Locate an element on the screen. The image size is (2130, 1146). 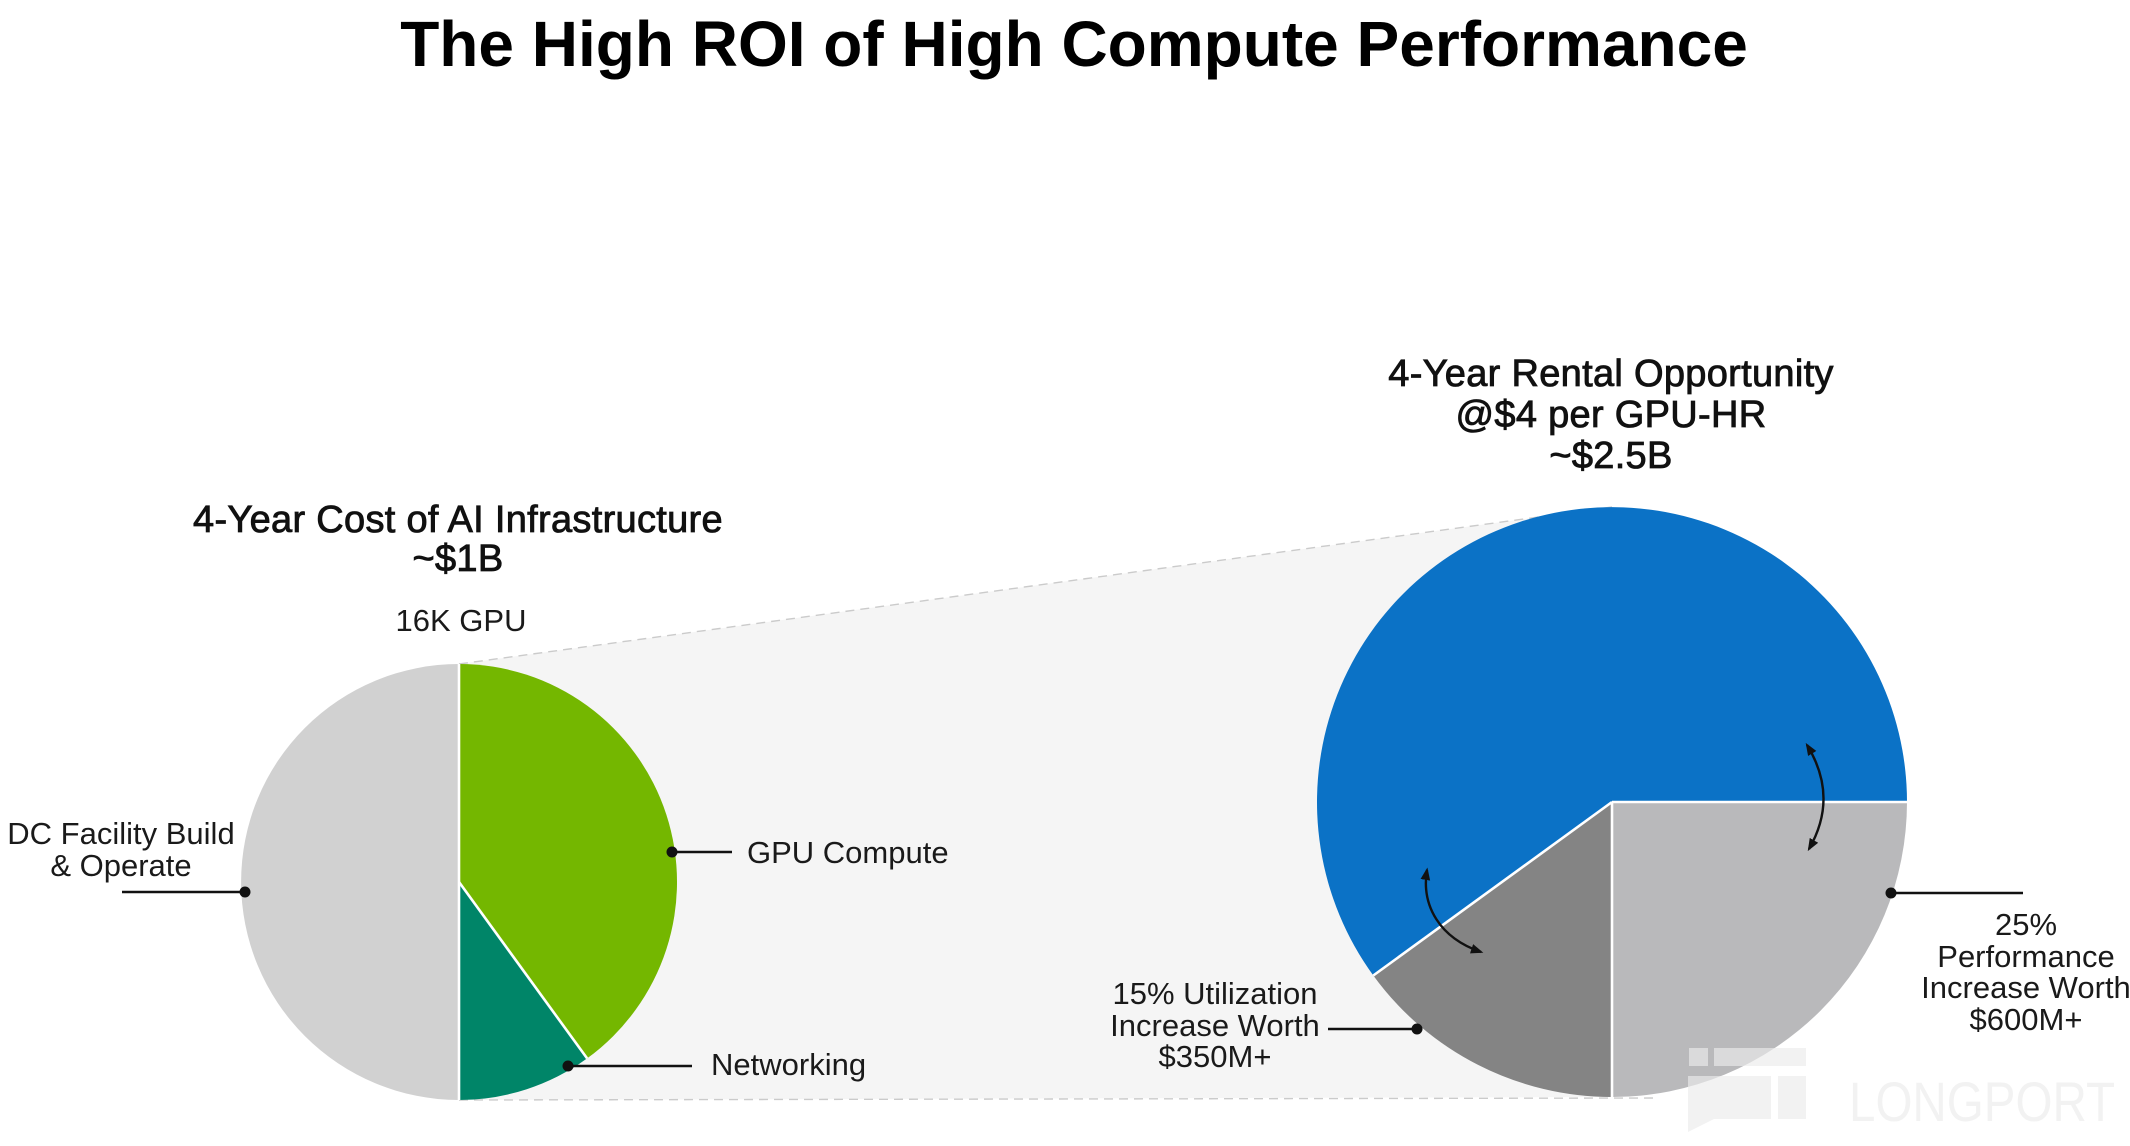
svg-text: ~$2.5B is located at coordinates (1610, 456).